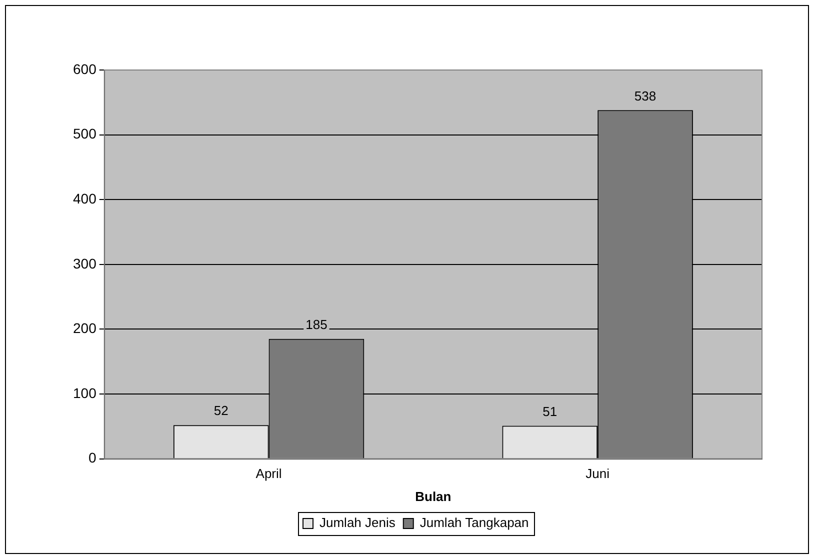 This screenshot has width=817, height=560. I want to click on x-tick-label: April, so click(269, 474).